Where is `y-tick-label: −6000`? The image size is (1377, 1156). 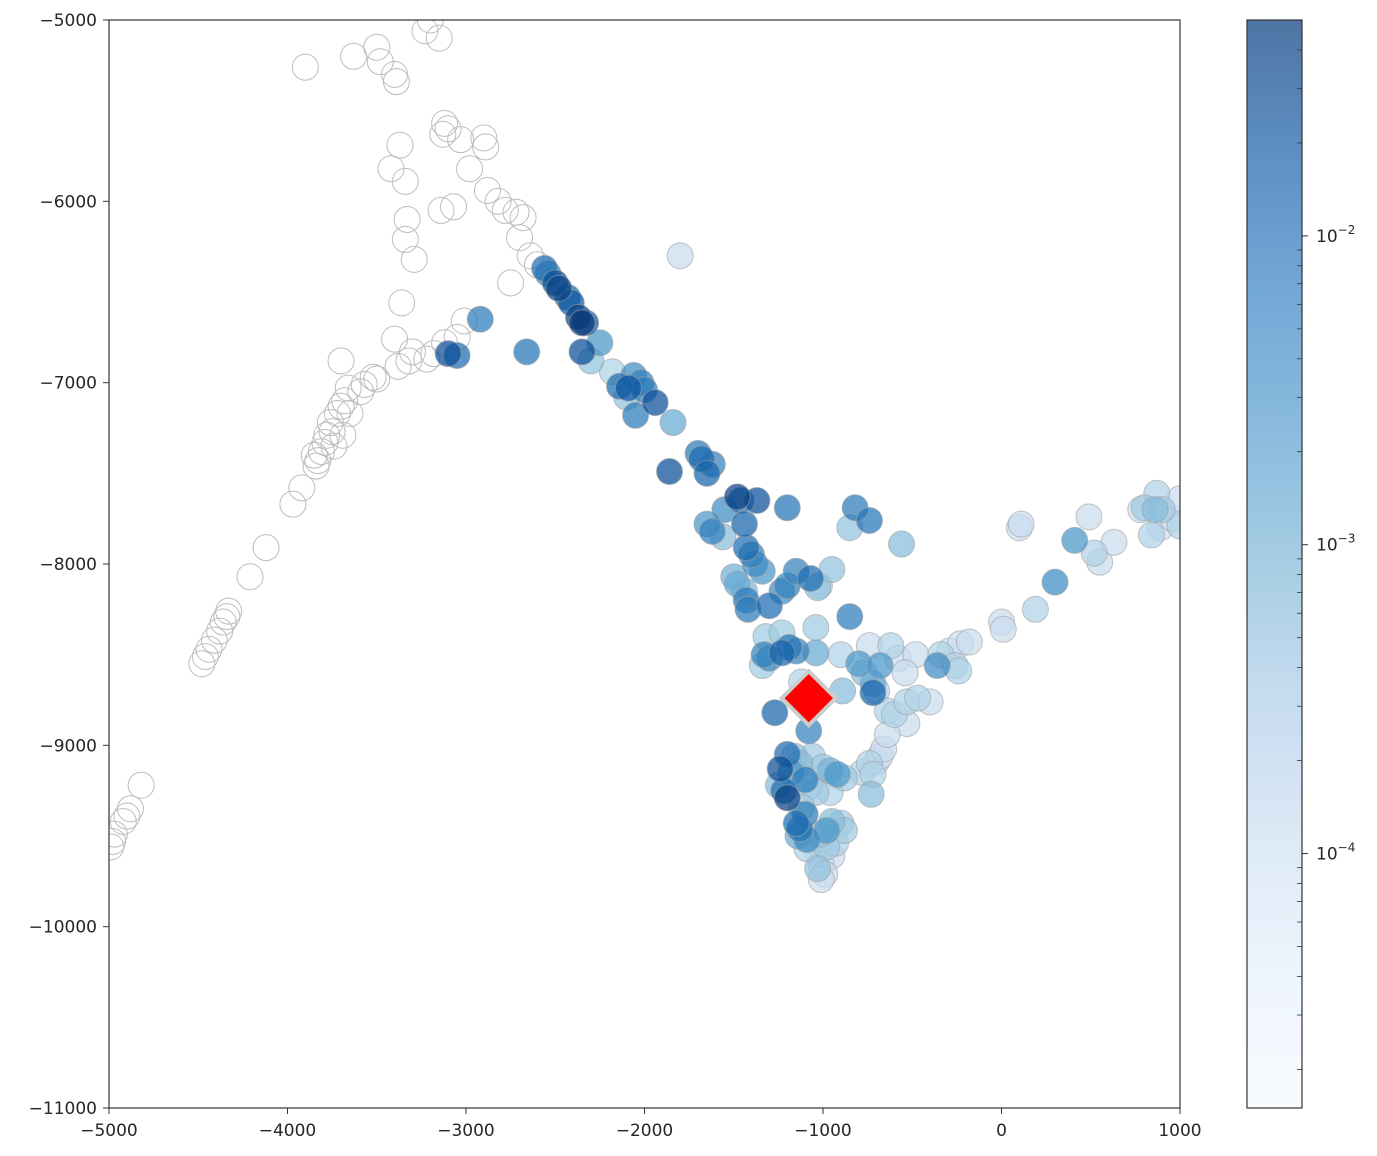
y-tick-label: −6000 is located at coordinates (68, 202).